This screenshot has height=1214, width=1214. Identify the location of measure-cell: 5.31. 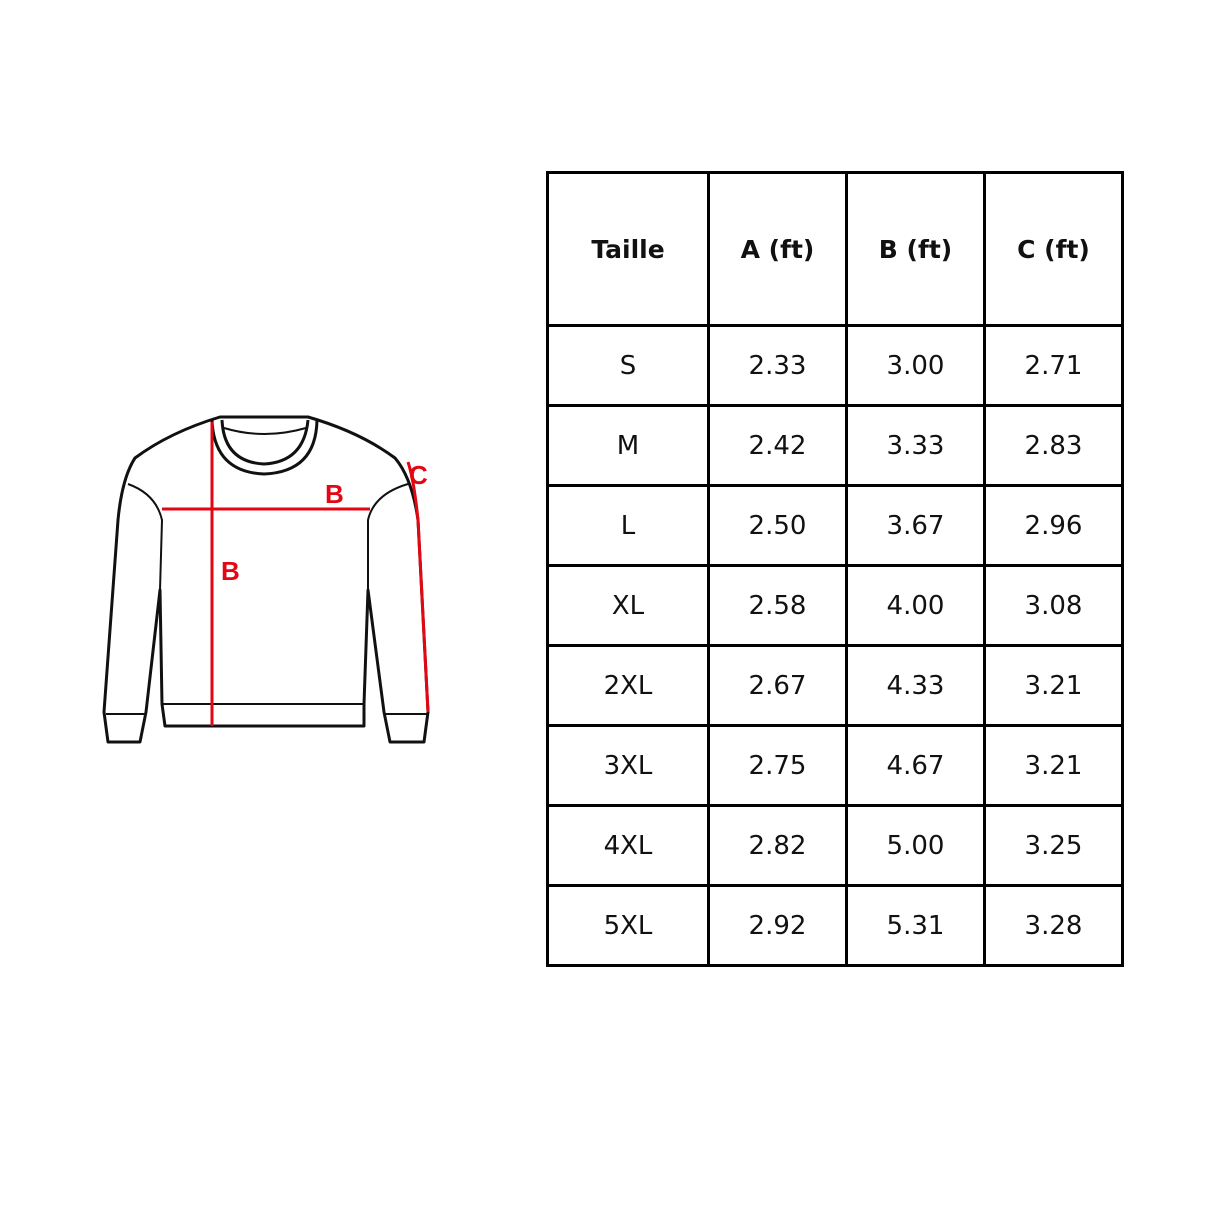
(915, 925).